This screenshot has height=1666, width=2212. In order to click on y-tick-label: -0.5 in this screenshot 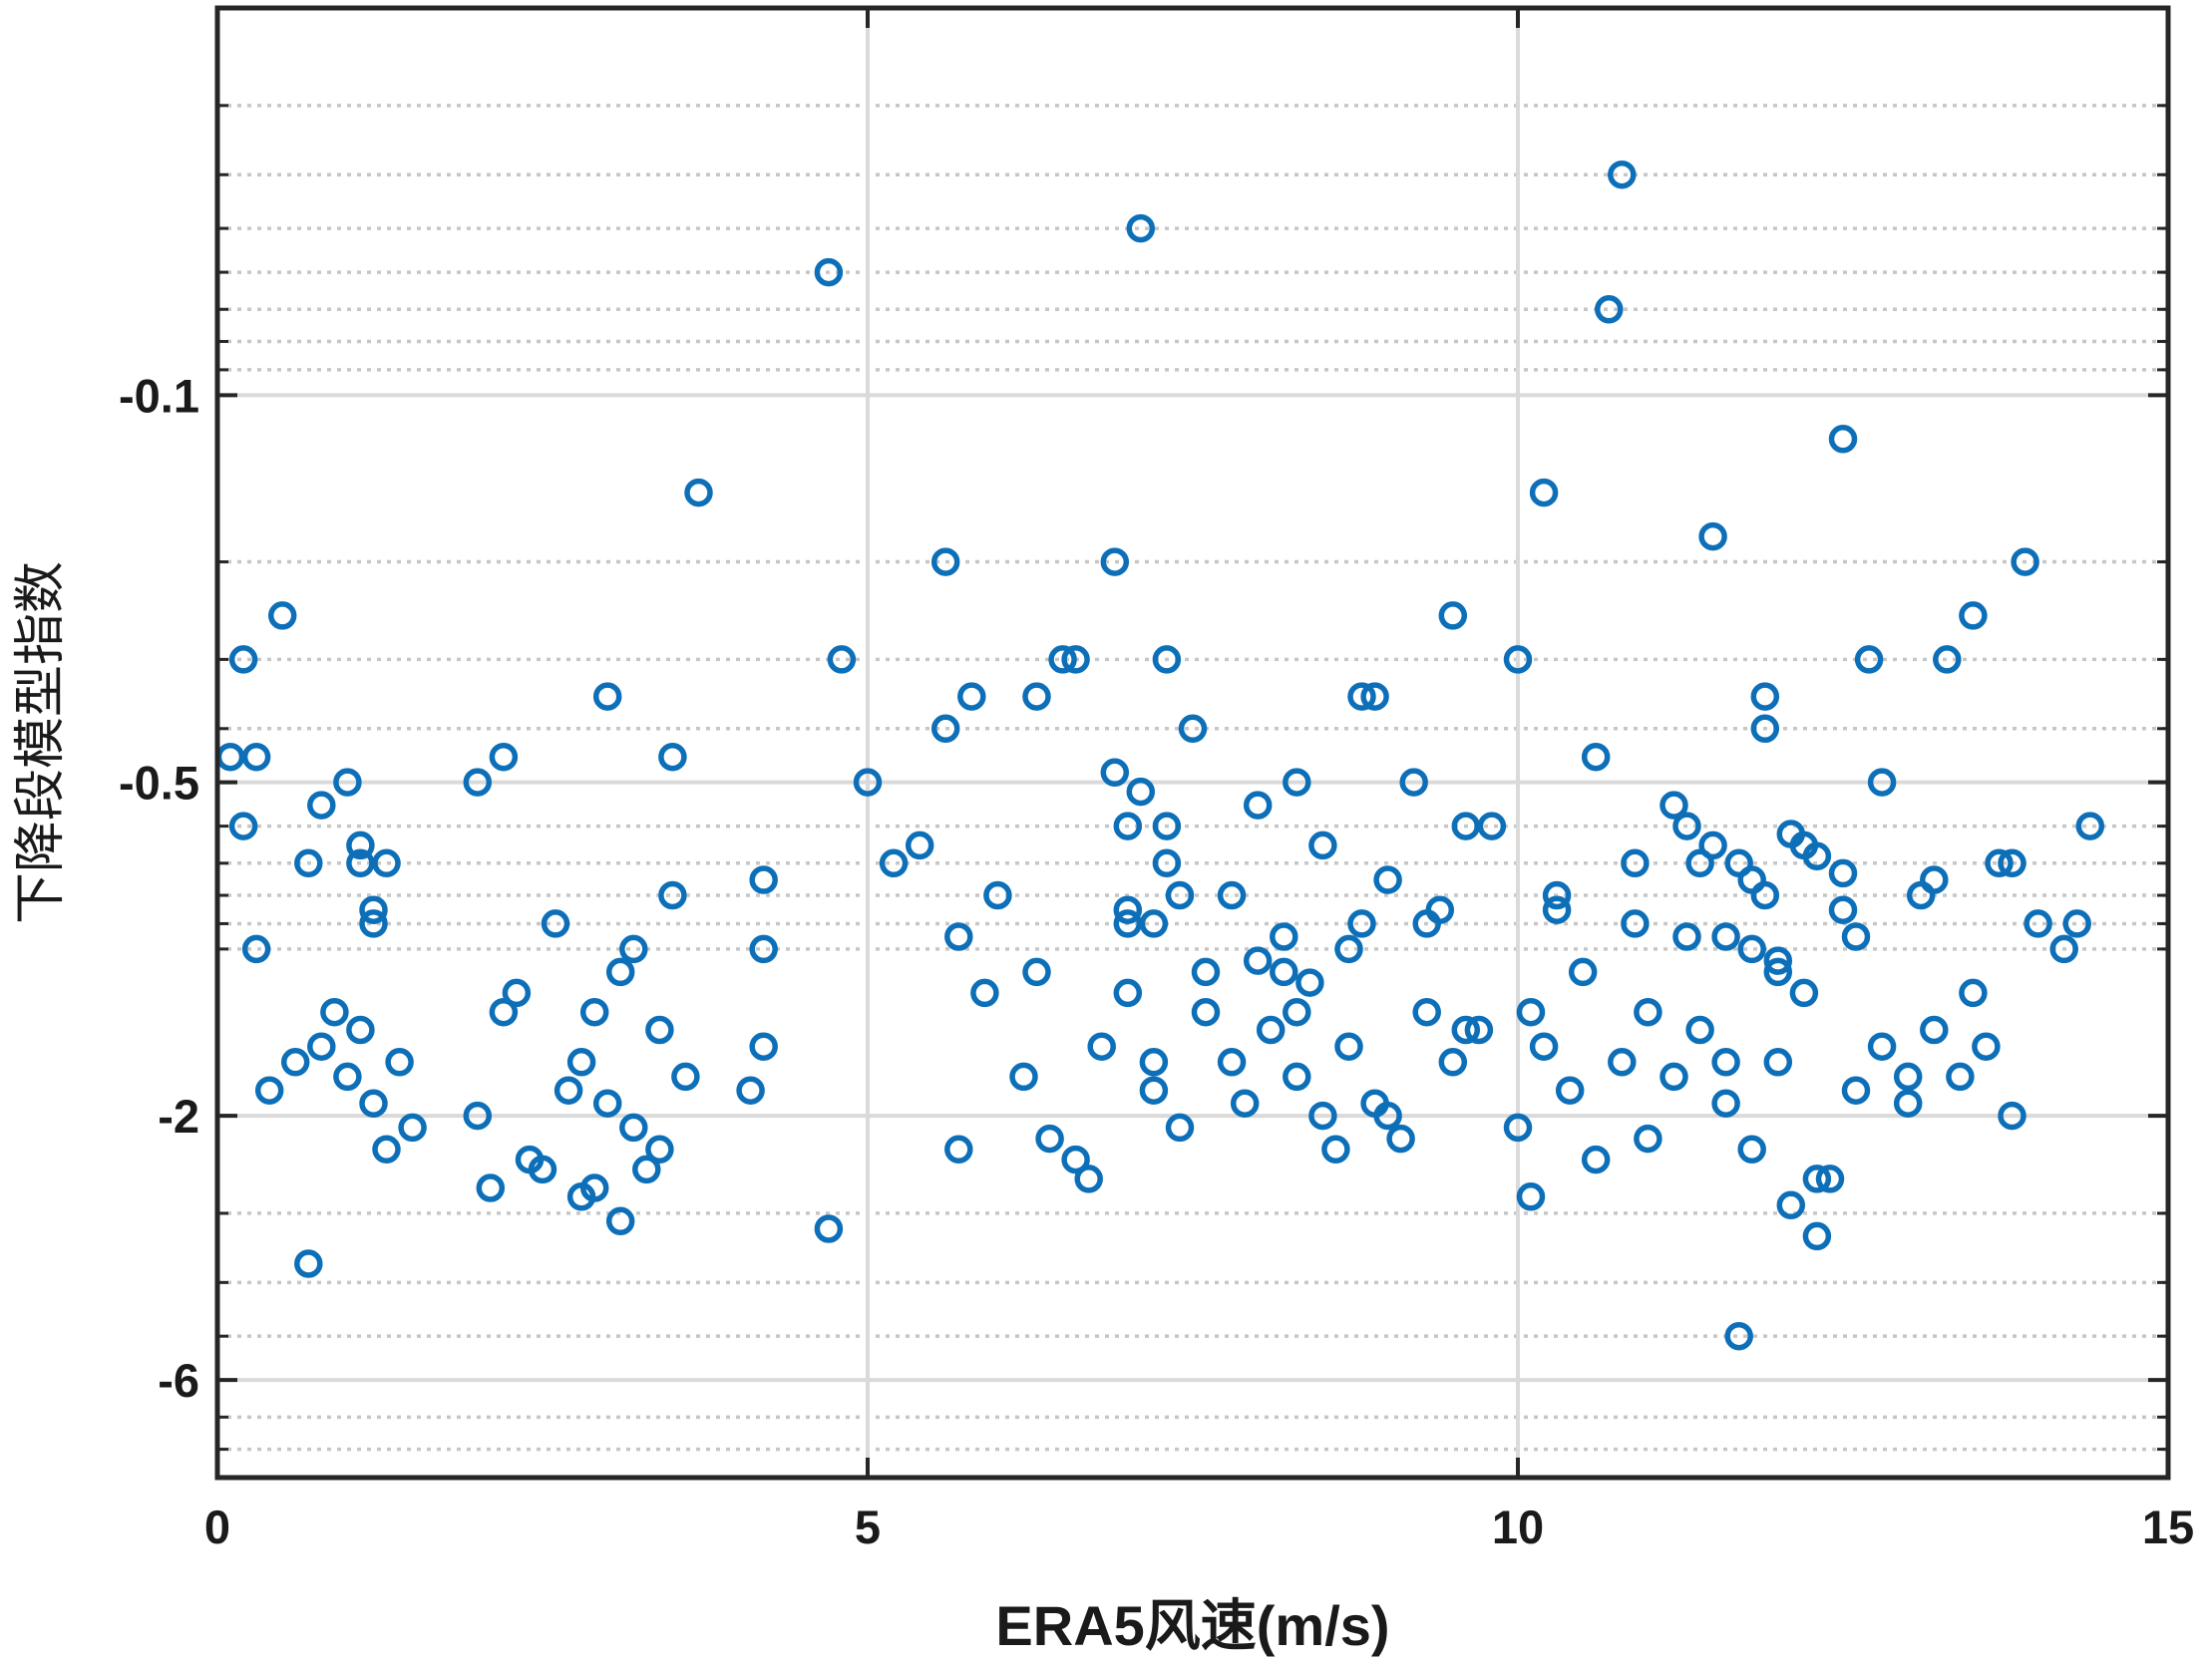, I will do `click(159, 783)`.